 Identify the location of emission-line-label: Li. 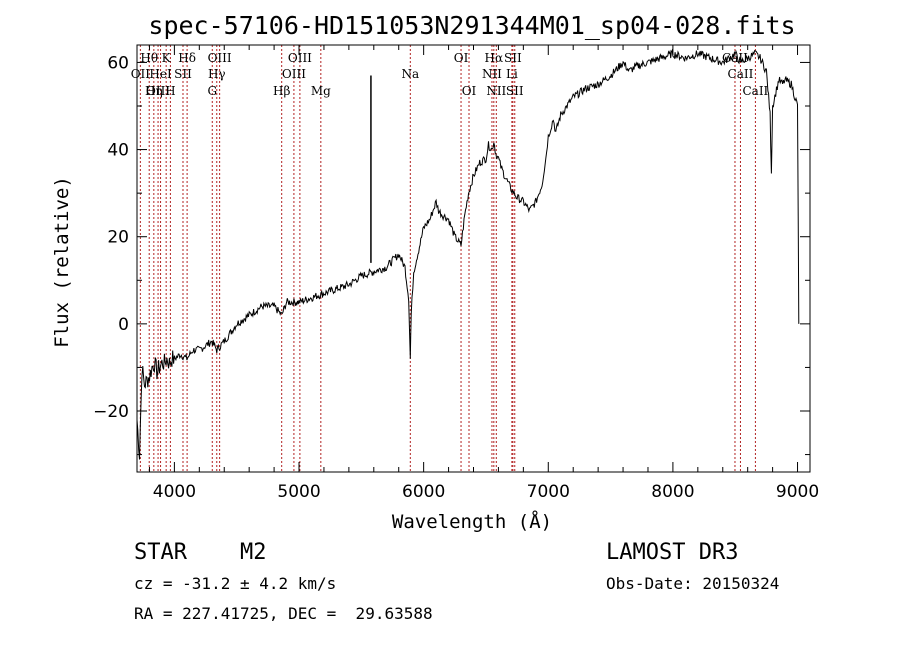
(512, 74).